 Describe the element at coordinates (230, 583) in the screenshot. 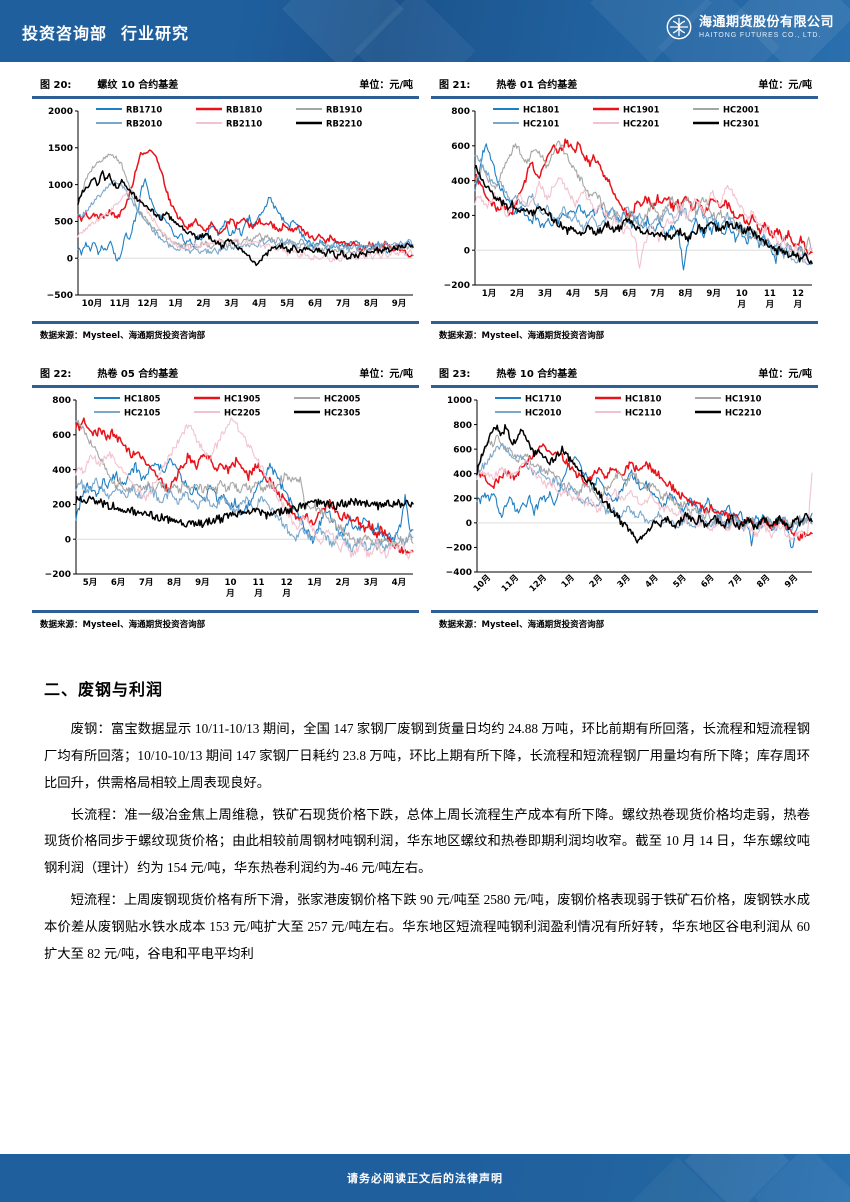

I see `svg-text: 10` at that location.